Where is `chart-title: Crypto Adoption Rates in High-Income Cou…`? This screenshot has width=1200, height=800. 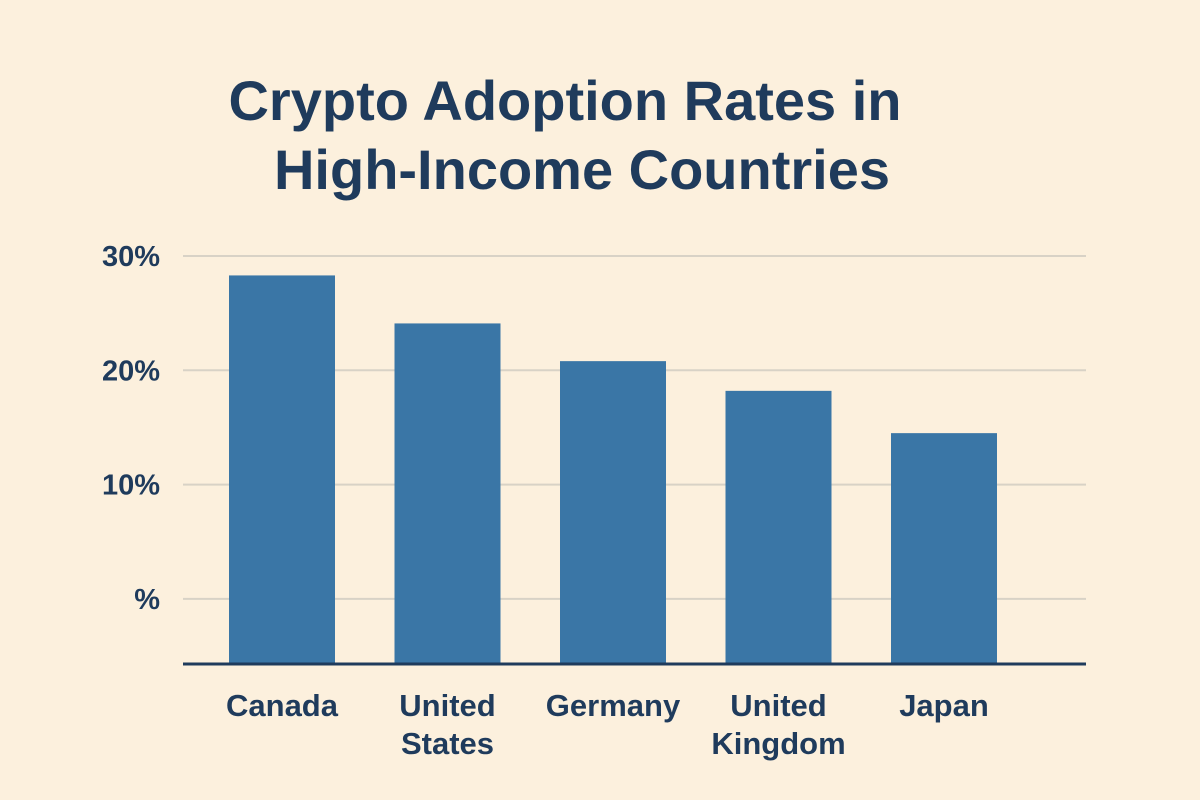 chart-title: Crypto Adoption Rates in High-Income Cou… is located at coordinates (564, 135).